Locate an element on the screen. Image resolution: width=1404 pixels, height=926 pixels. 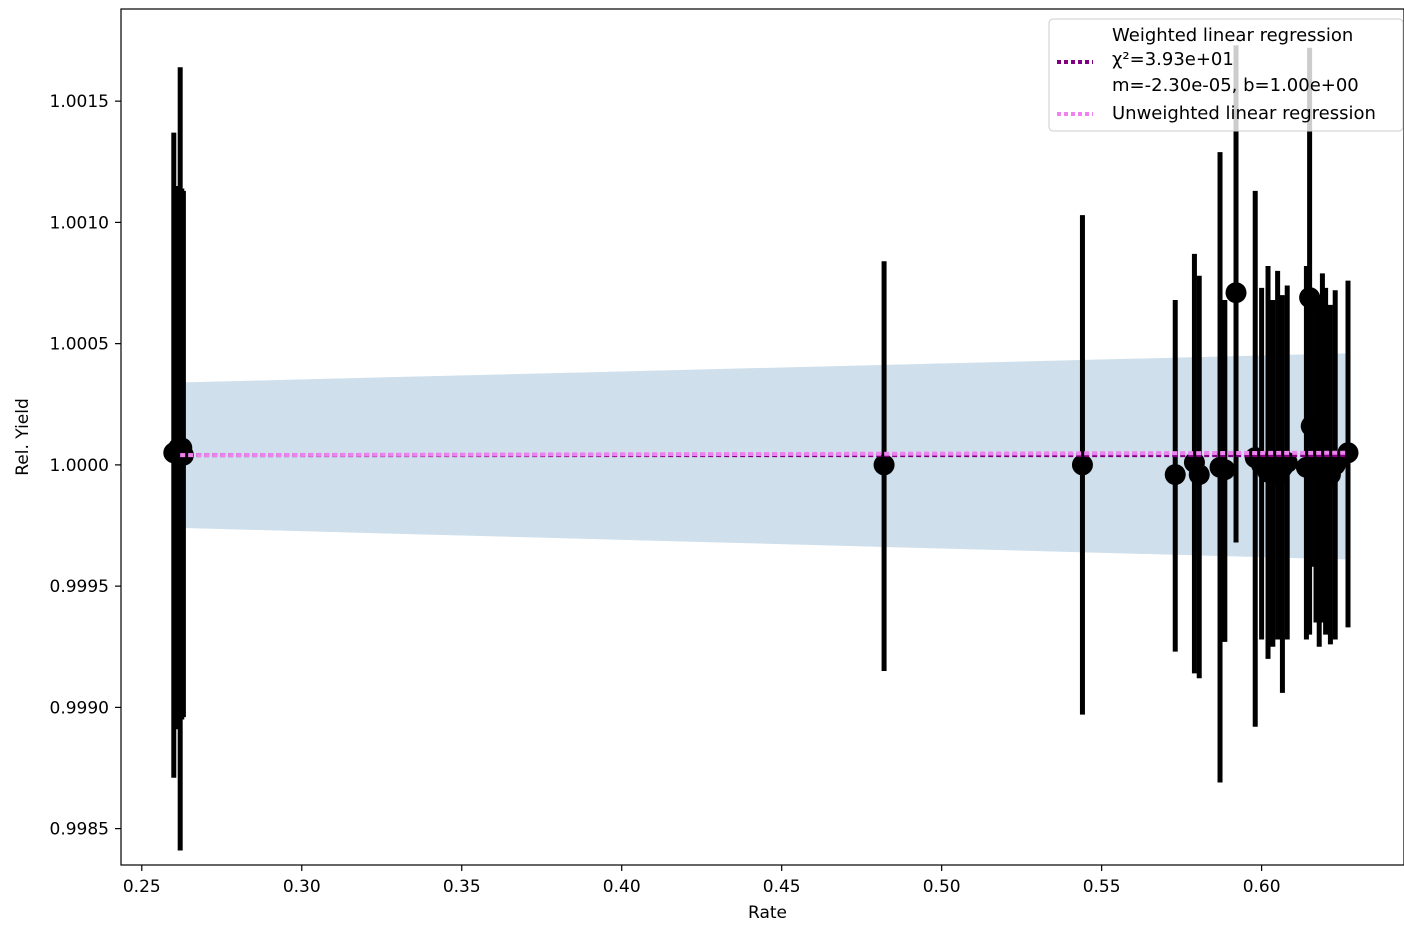
x-tick-label-4: 0.45 is located at coordinates (782, 887).